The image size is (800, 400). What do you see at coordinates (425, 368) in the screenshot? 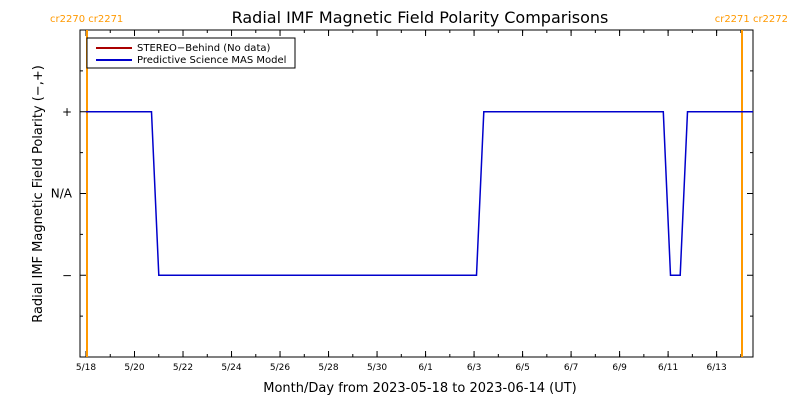
I see `x-tick-label: 6/1` at bounding box center [425, 368].